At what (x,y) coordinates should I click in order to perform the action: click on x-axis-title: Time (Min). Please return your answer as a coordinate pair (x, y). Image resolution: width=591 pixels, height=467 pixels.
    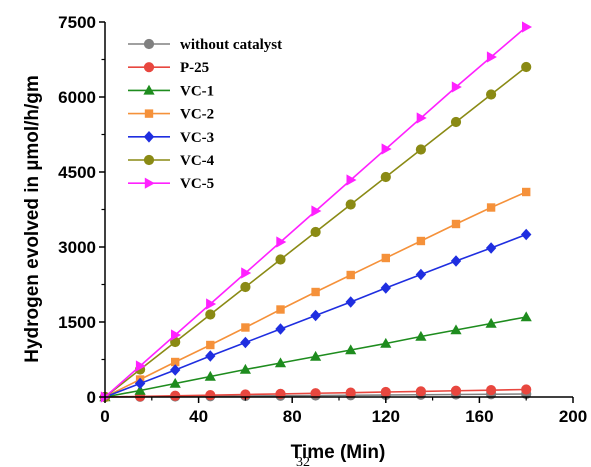
    Looking at the image, I should click on (338, 452).